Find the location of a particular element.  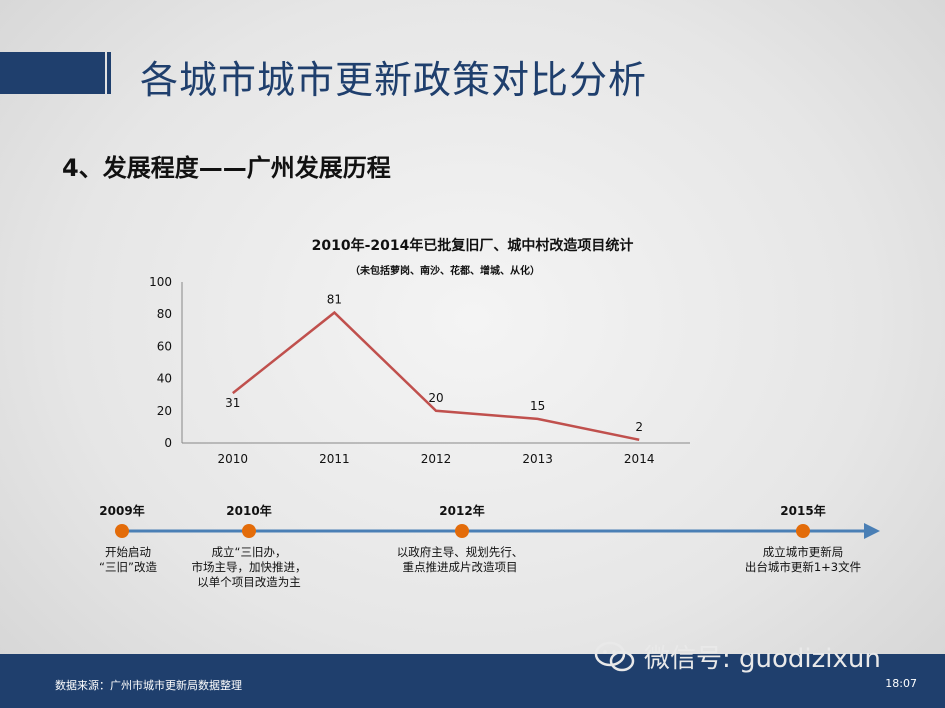

wechat-watermark: 微信号: guodizixun is located at coordinates (737, 656).